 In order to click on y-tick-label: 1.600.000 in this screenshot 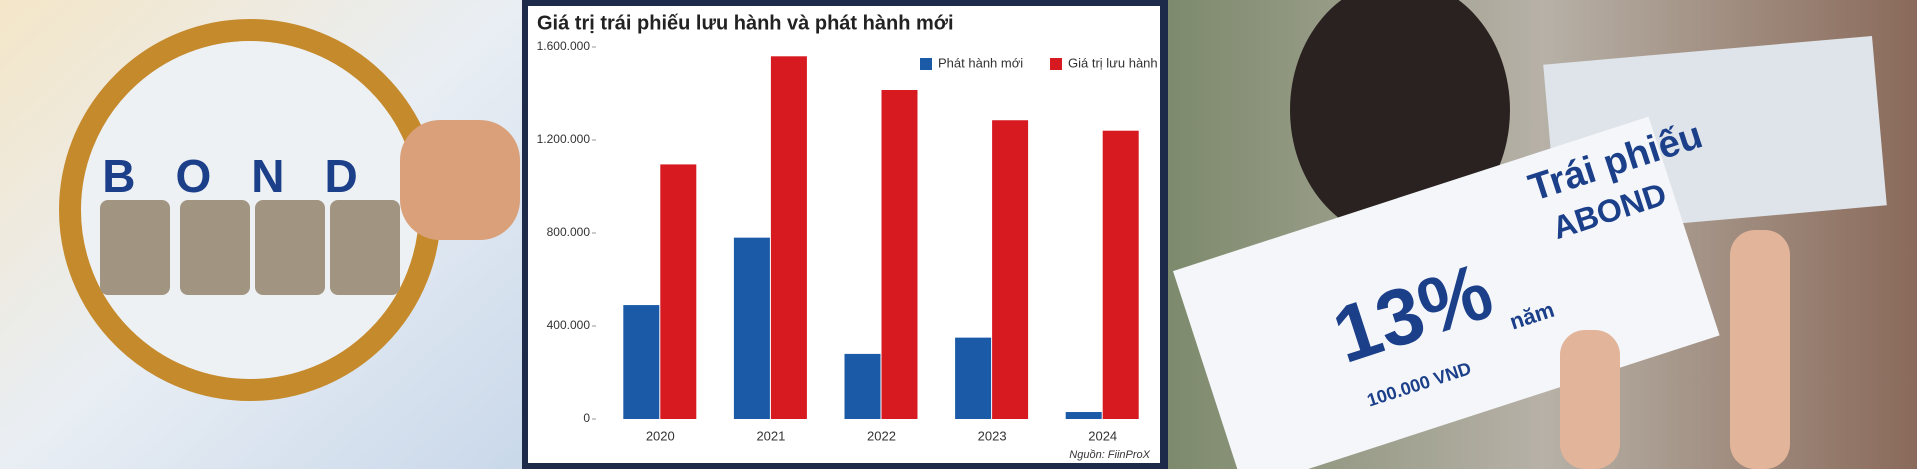, I will do `click(564, 46)`.